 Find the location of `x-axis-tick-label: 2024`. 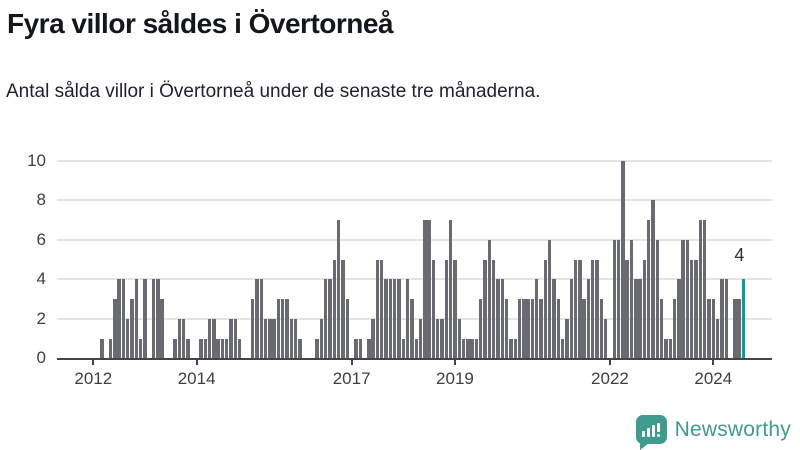

x-axis-tick-label: 2024 is located at coordinates (713, 379).